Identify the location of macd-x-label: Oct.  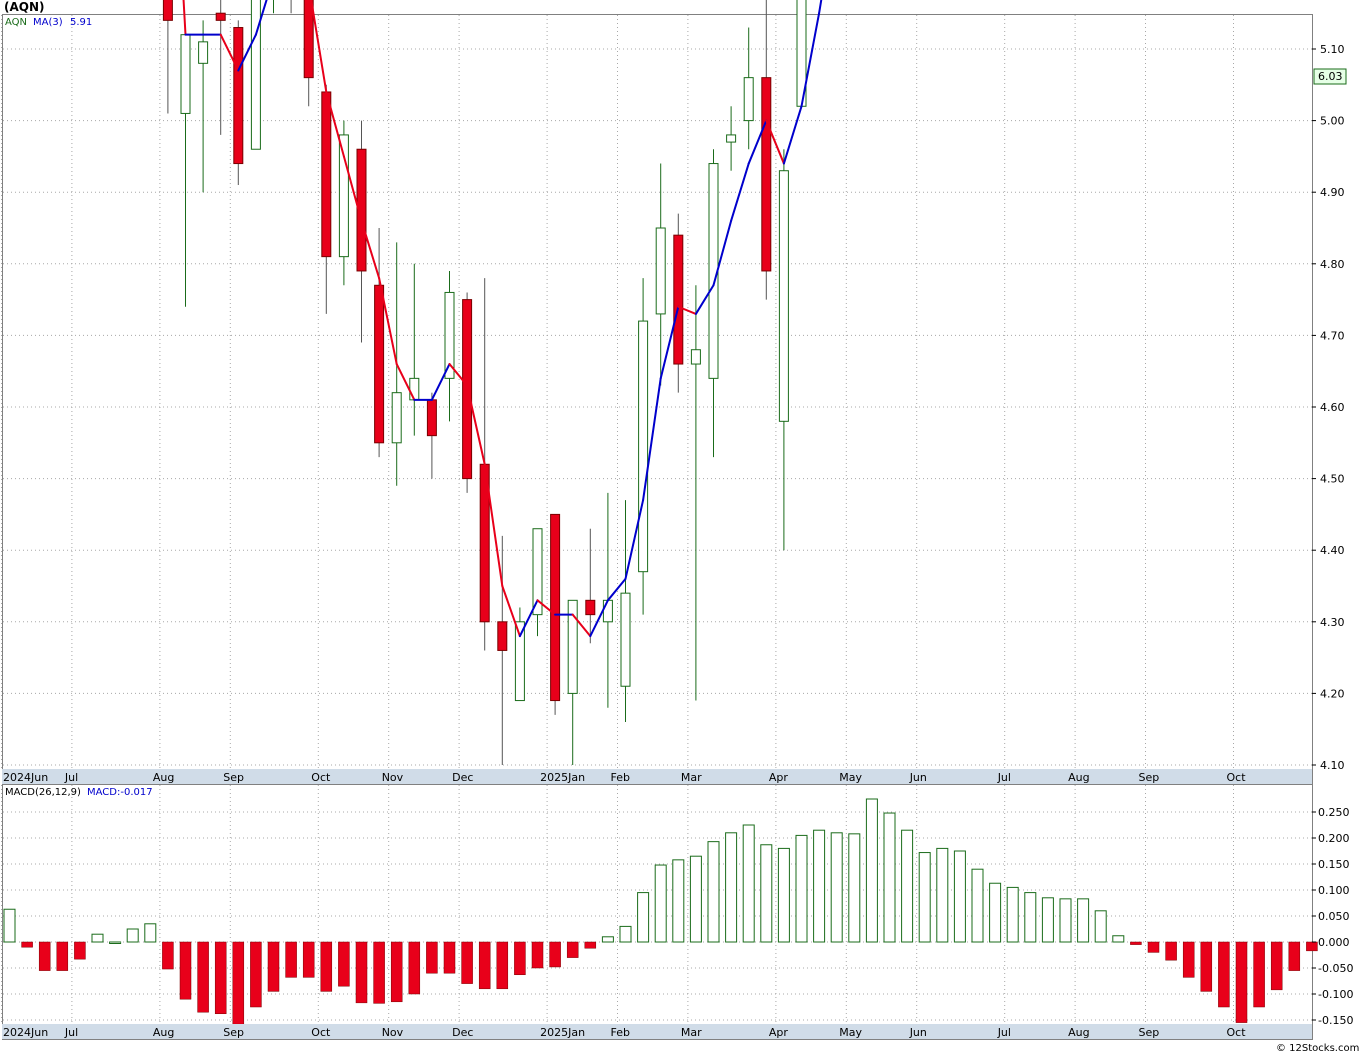
(1237, 1032).